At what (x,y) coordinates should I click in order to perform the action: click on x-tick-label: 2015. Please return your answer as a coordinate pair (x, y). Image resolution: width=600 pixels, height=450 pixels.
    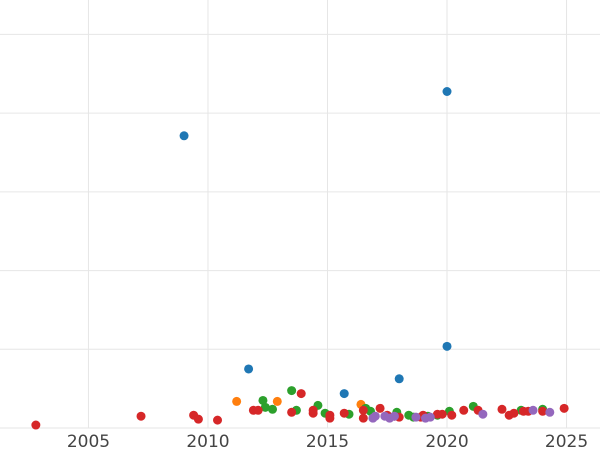
    Looking at the image, I should click on (327, 441).